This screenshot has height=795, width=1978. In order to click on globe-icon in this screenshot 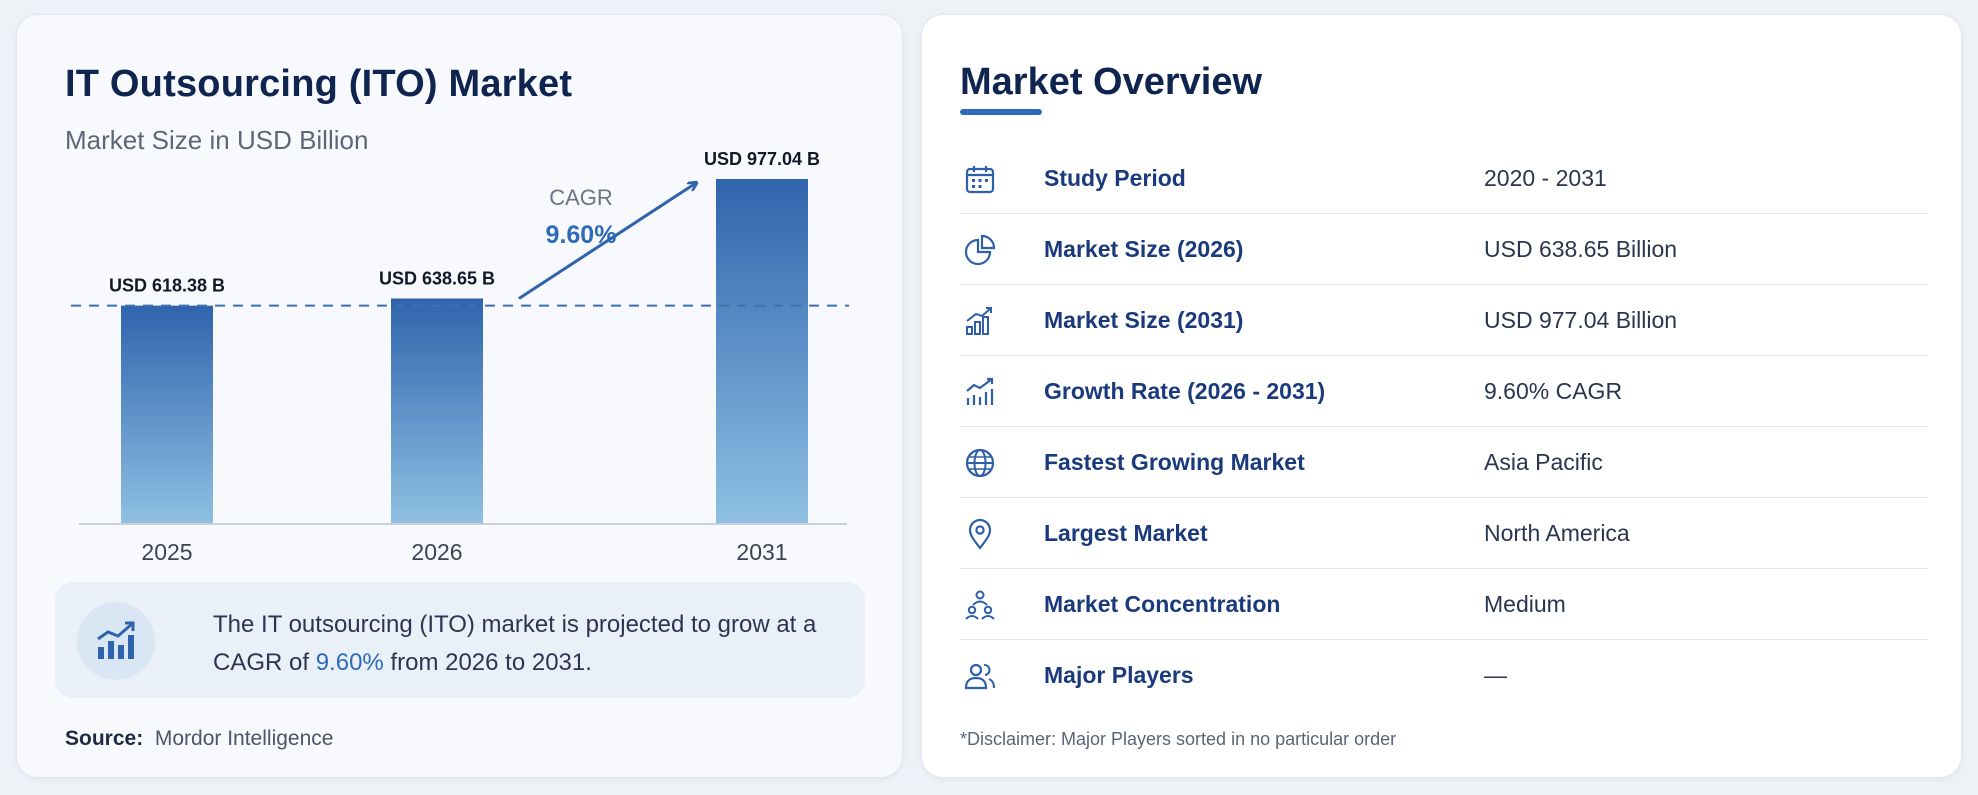, I will do `click(980, 463)`.